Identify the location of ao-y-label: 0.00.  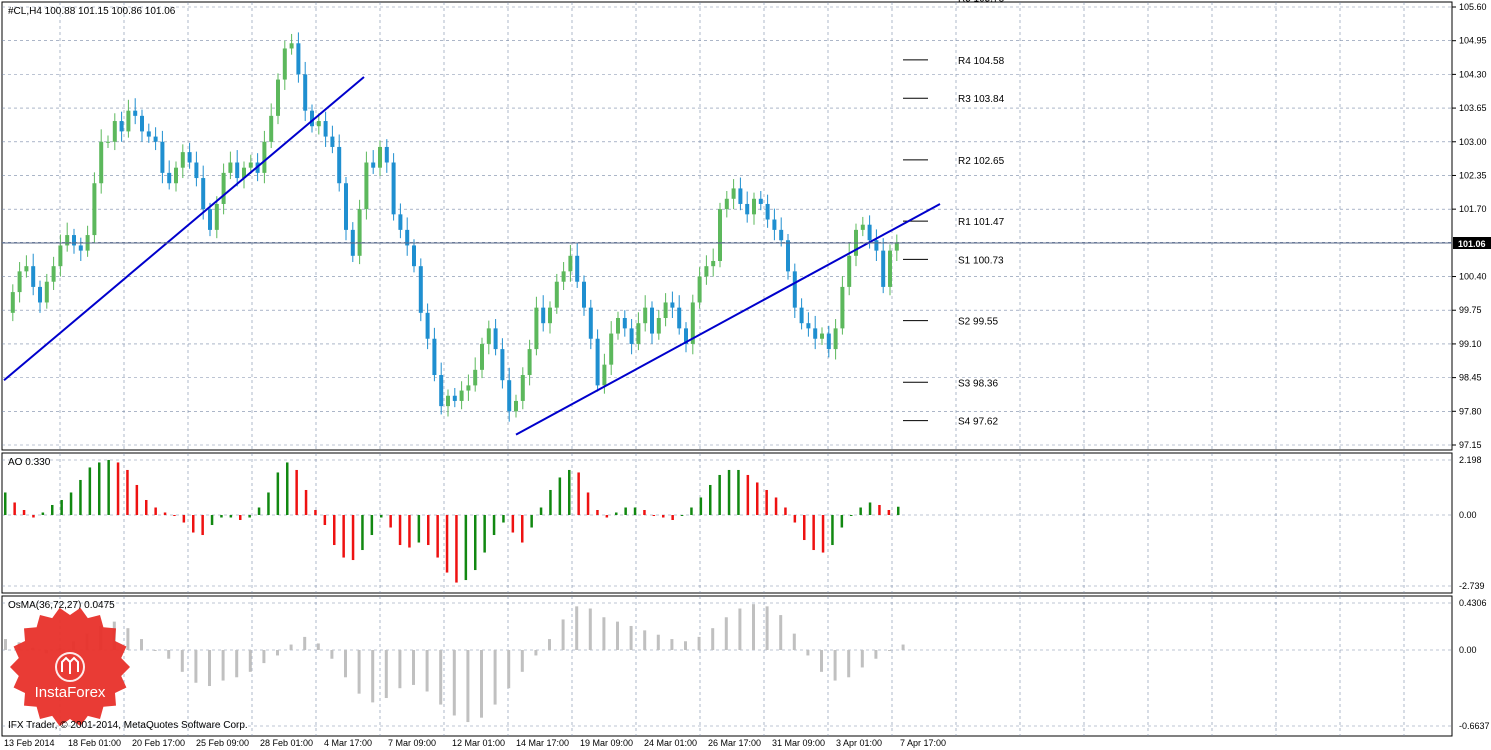
(1468, 515).